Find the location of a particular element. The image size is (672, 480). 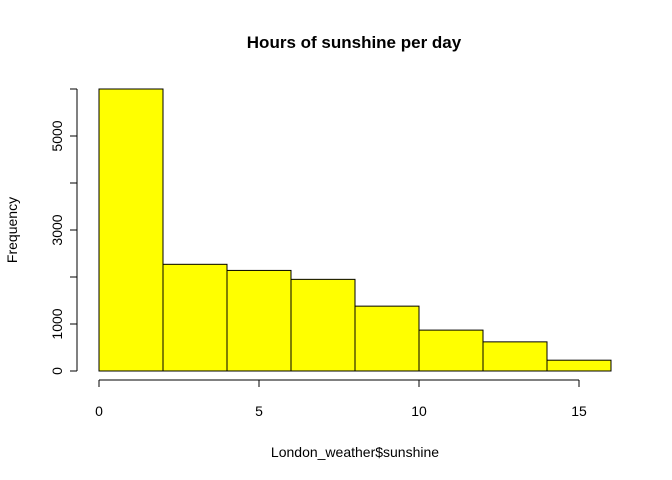

x-axis: 0 5 10 15 is located at coordinates (341, 399).